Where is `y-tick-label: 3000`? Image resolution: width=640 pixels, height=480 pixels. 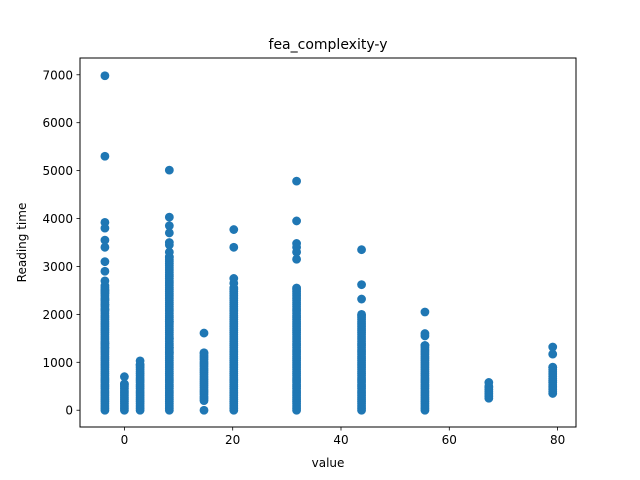
y-tick-label: 3000 is located at coordinates (57, 267).